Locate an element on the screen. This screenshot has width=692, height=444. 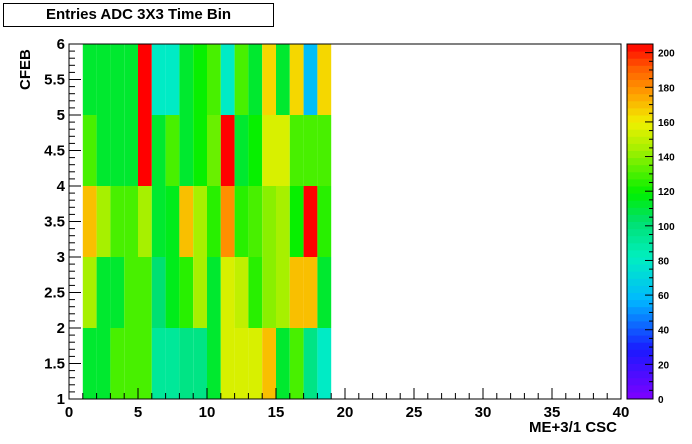
y-tick-label: 5.5 is located at coordinates (54, 80).